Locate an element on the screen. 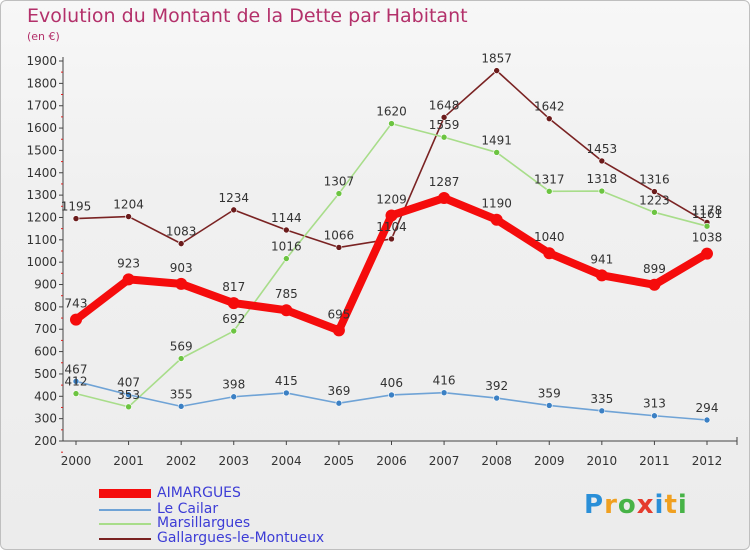 This screenshot has width=750, height=550. legend-label-gallargues: Gallargues-le-Montueux is located at coordinates (241, 538).